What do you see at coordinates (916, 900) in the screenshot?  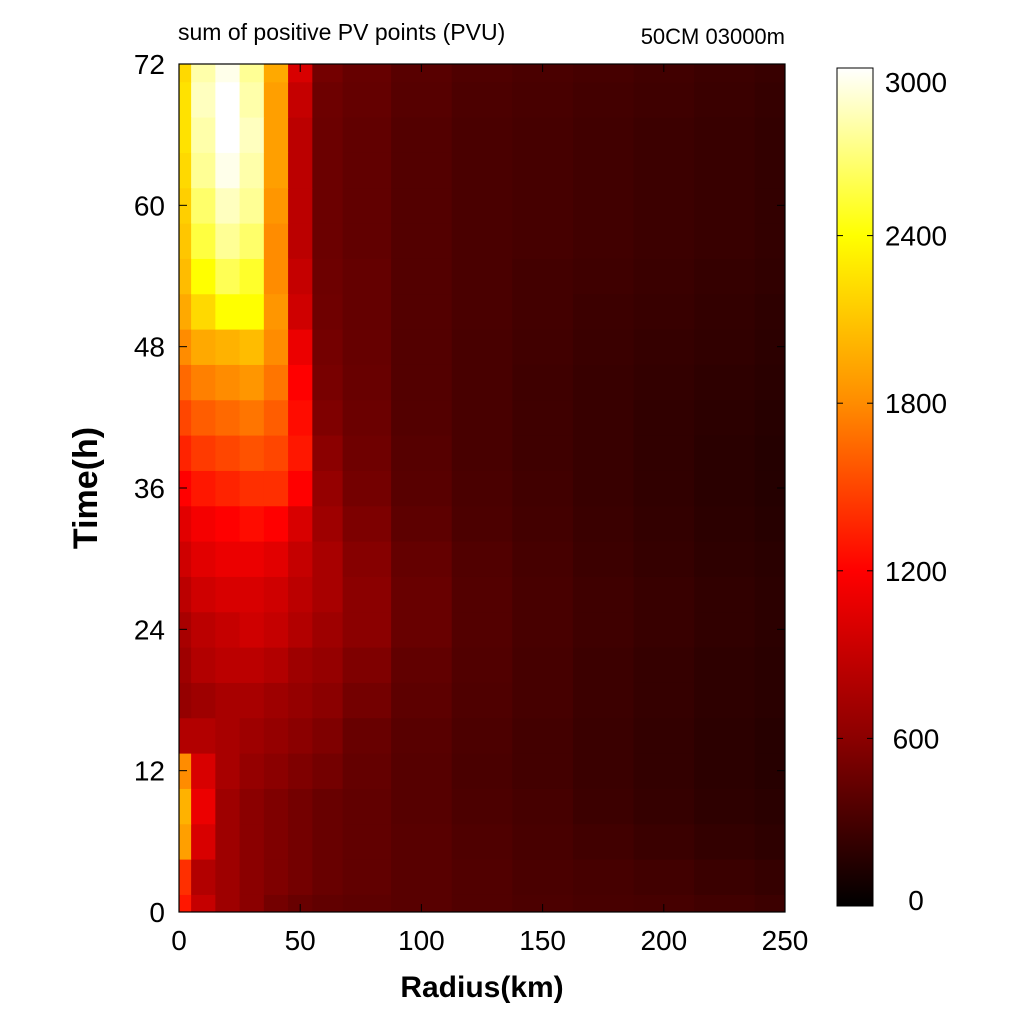 I see `colorbar-tick-label: 0` at bounding box center [916, 900].